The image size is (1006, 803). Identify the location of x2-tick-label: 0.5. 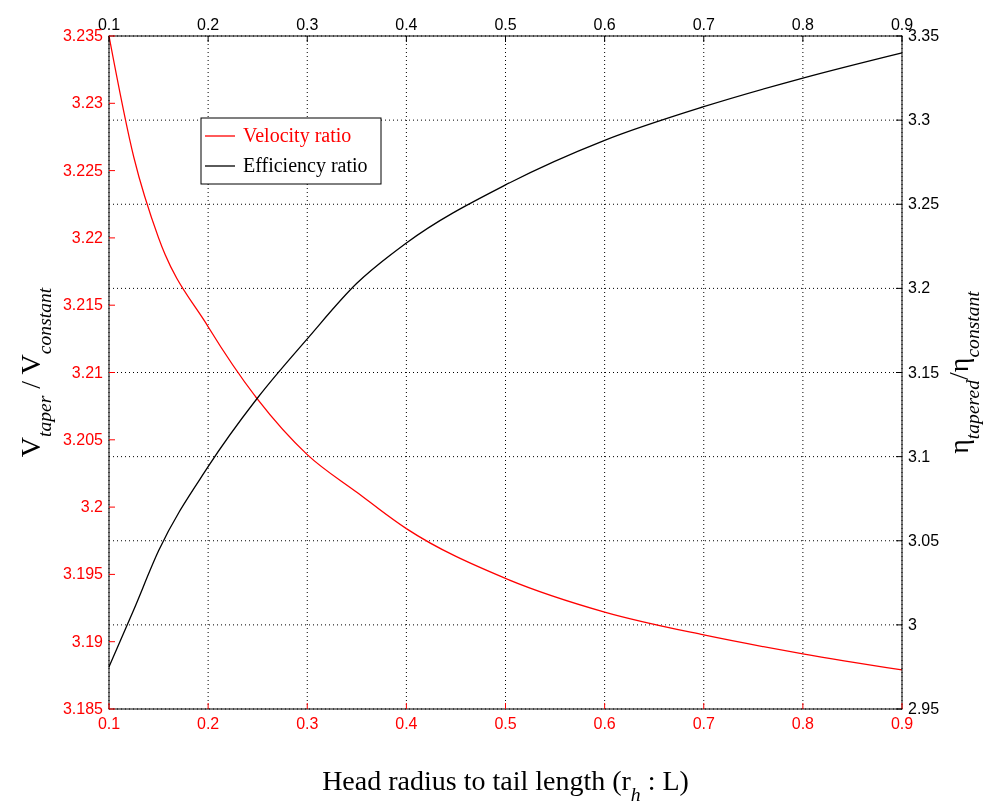
(505, 723).